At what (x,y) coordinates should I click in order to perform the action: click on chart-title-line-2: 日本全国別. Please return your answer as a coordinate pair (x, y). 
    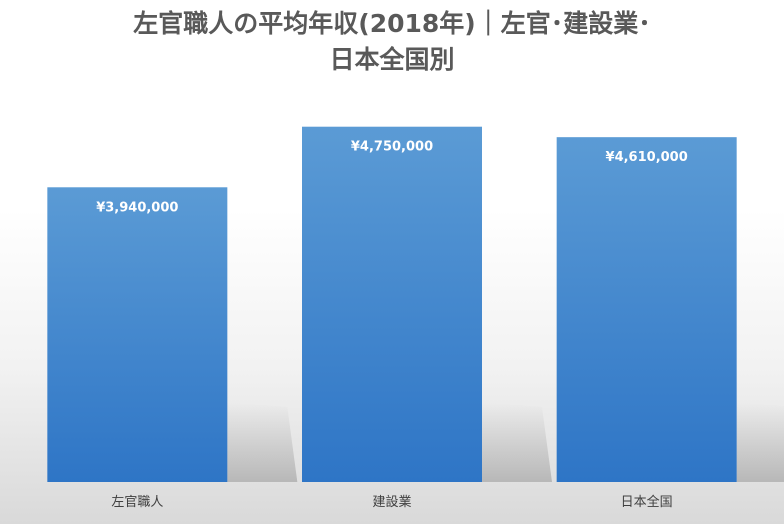
    Looking at the image, I should click on (392, 59).